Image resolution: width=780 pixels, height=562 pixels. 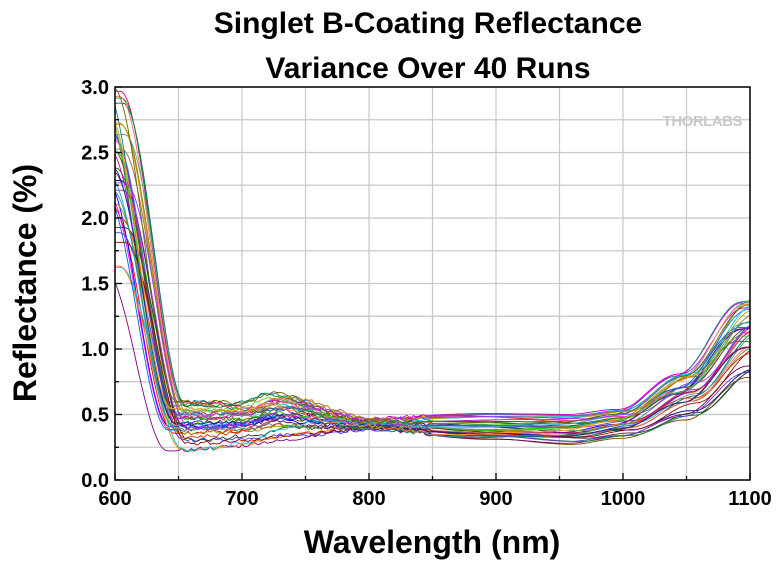 What do you see at coordinates (749, 499) in the screenshot?
I see `x-tick-label: 1100` at bounding box center [749, 499].